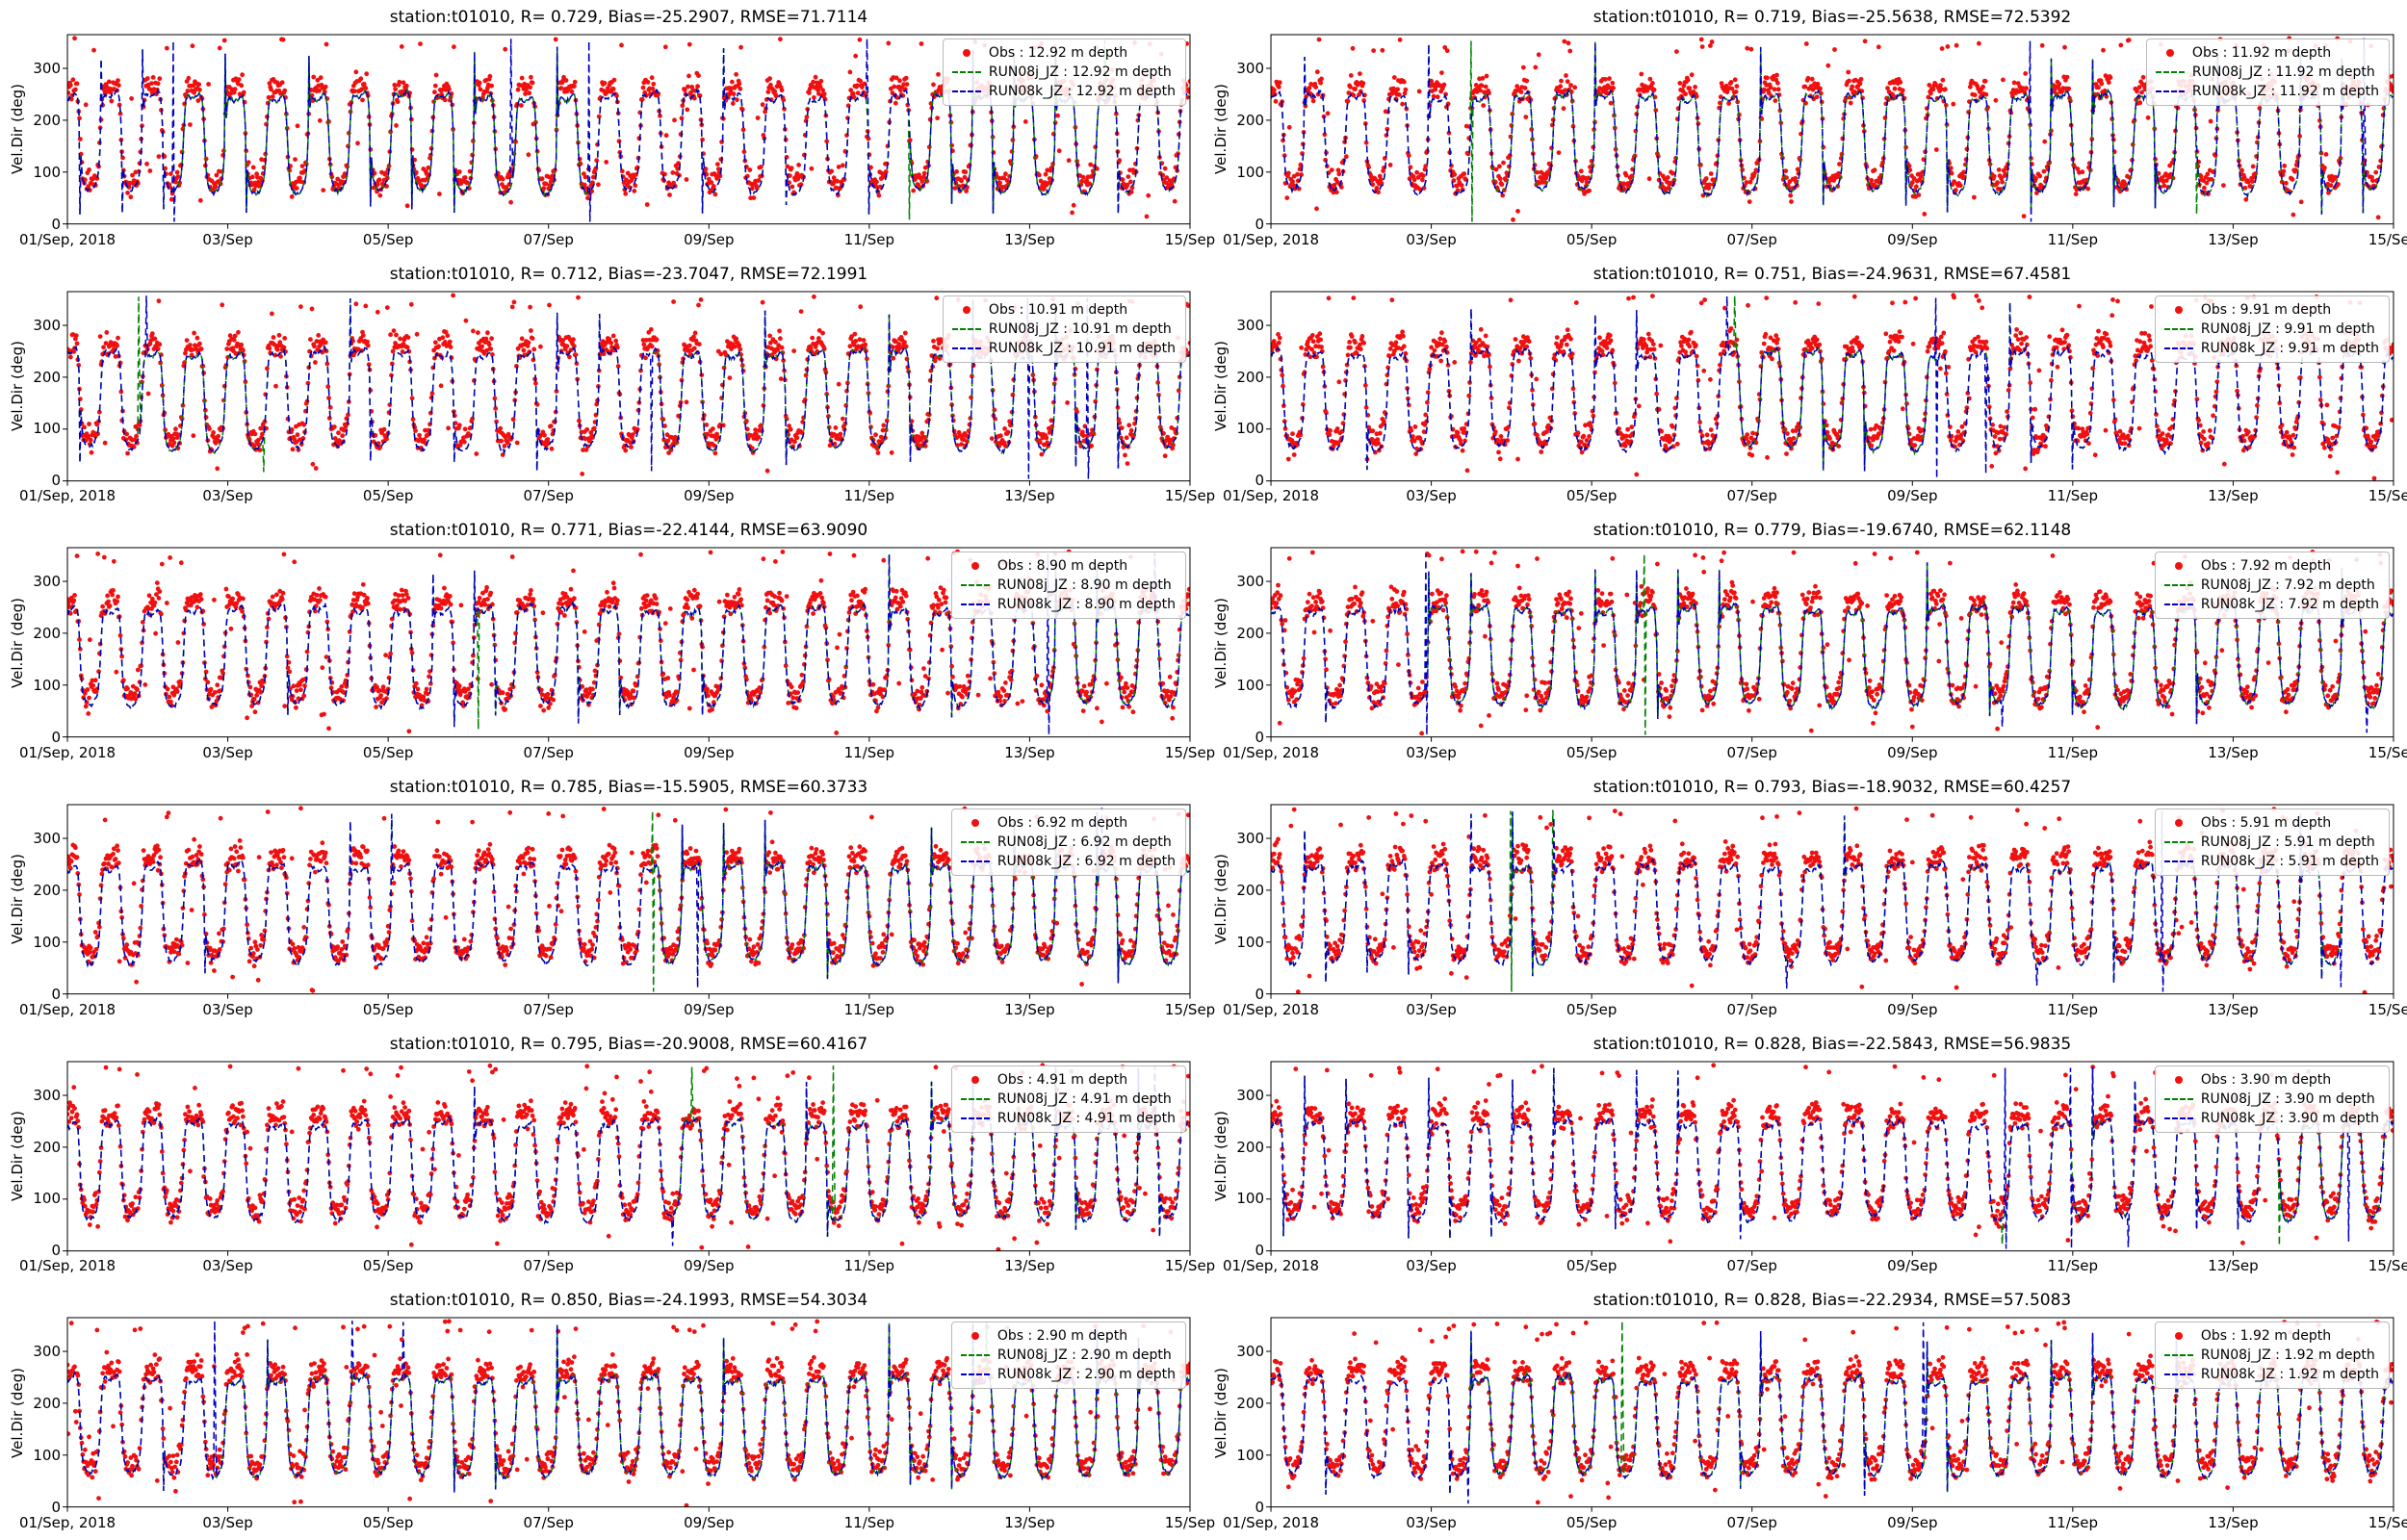  I want to click on legend-label-run08j: RUN08j_JZ : 8.90 m depth, so click(1084, 586).